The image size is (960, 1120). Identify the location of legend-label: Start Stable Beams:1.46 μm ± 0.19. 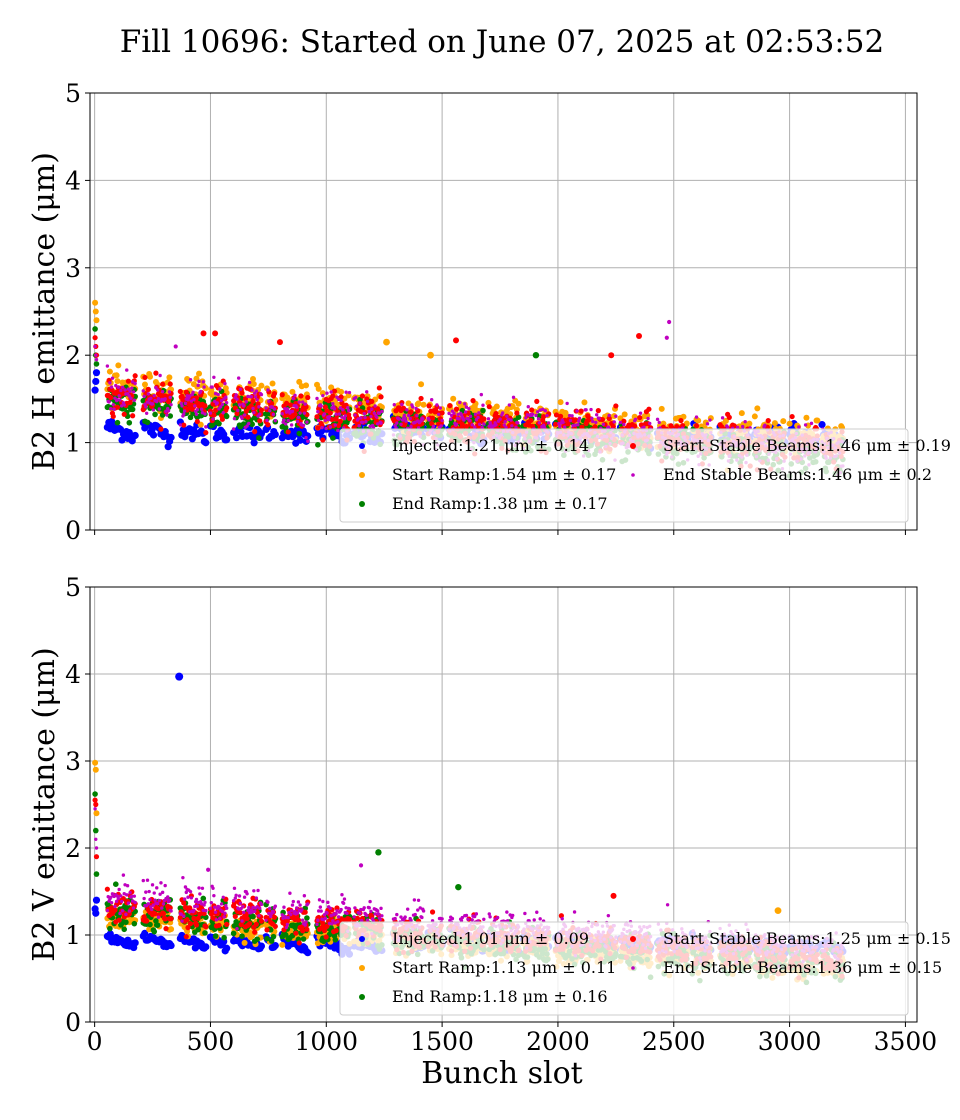
(807, 445).